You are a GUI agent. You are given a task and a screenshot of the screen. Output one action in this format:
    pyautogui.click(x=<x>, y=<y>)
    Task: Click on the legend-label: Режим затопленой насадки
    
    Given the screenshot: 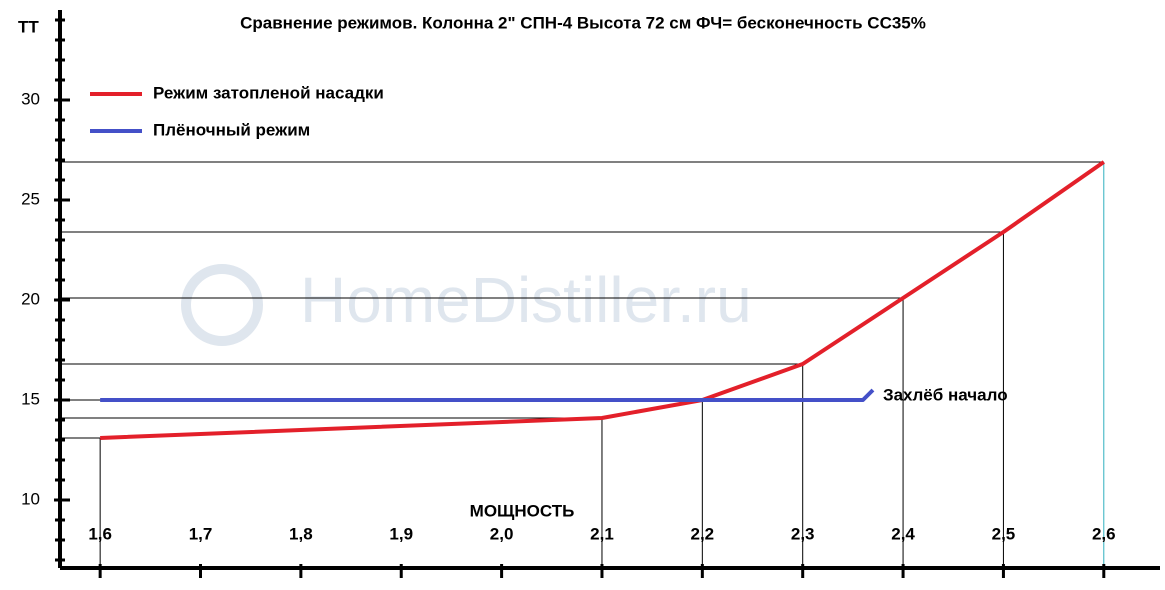 What is the action you would take?
    pyautogui.click(x=268, y=92)
    